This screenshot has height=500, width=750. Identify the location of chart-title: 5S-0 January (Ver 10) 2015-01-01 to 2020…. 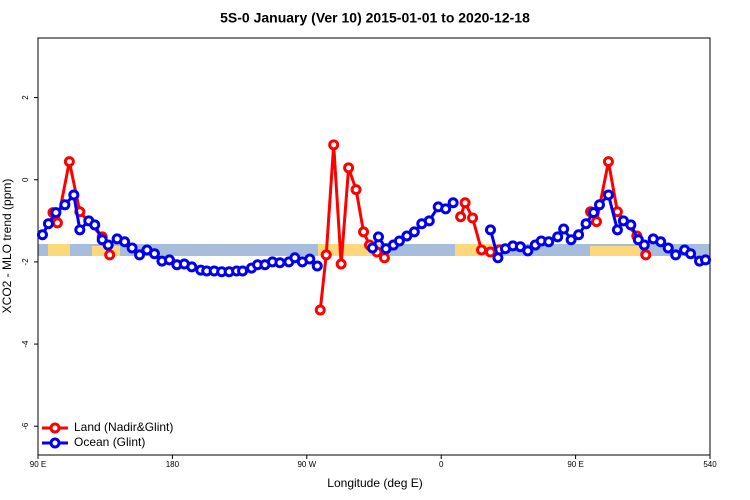
(375, 18).